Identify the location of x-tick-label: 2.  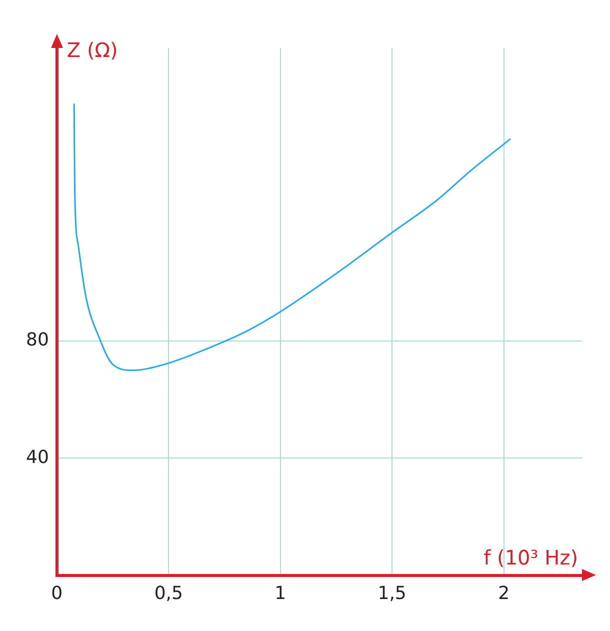
(504, 593).